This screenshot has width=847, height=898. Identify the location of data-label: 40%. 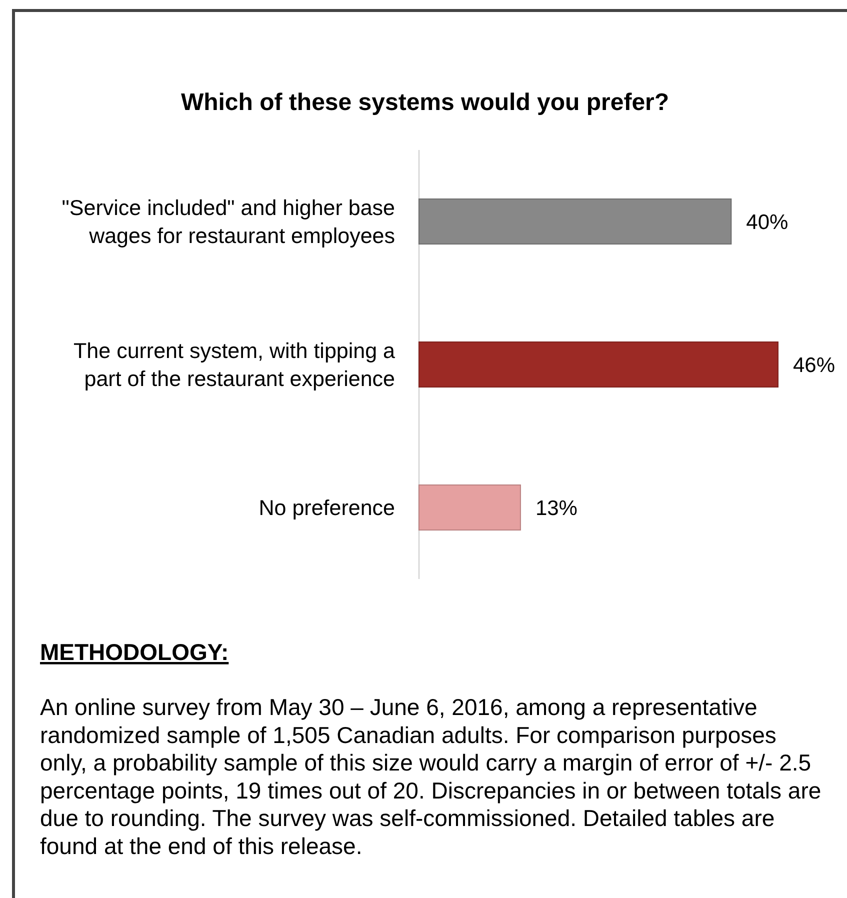
(767, 222).